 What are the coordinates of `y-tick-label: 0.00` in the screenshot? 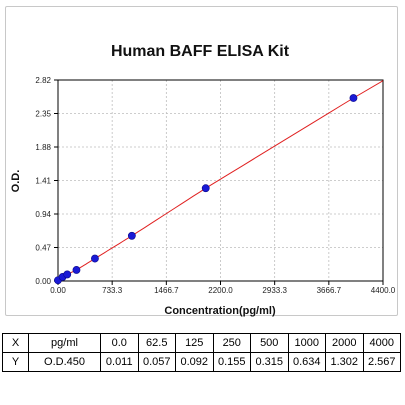 It's located at (43, 281).